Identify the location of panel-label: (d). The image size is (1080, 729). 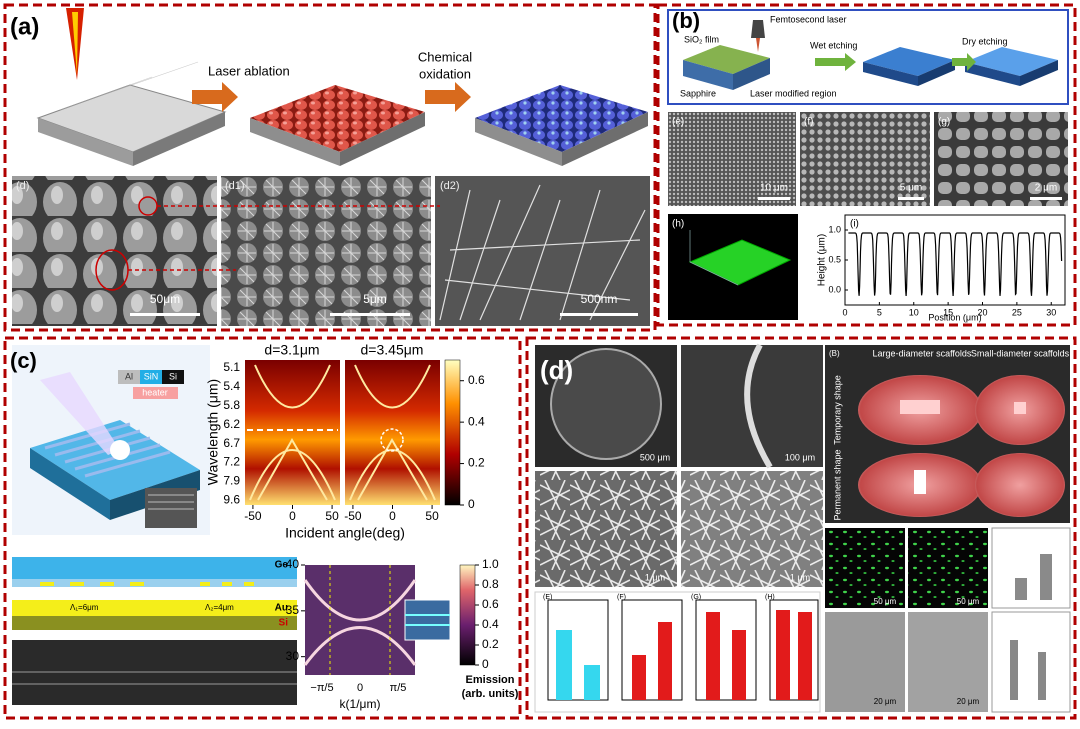
(556, 370).